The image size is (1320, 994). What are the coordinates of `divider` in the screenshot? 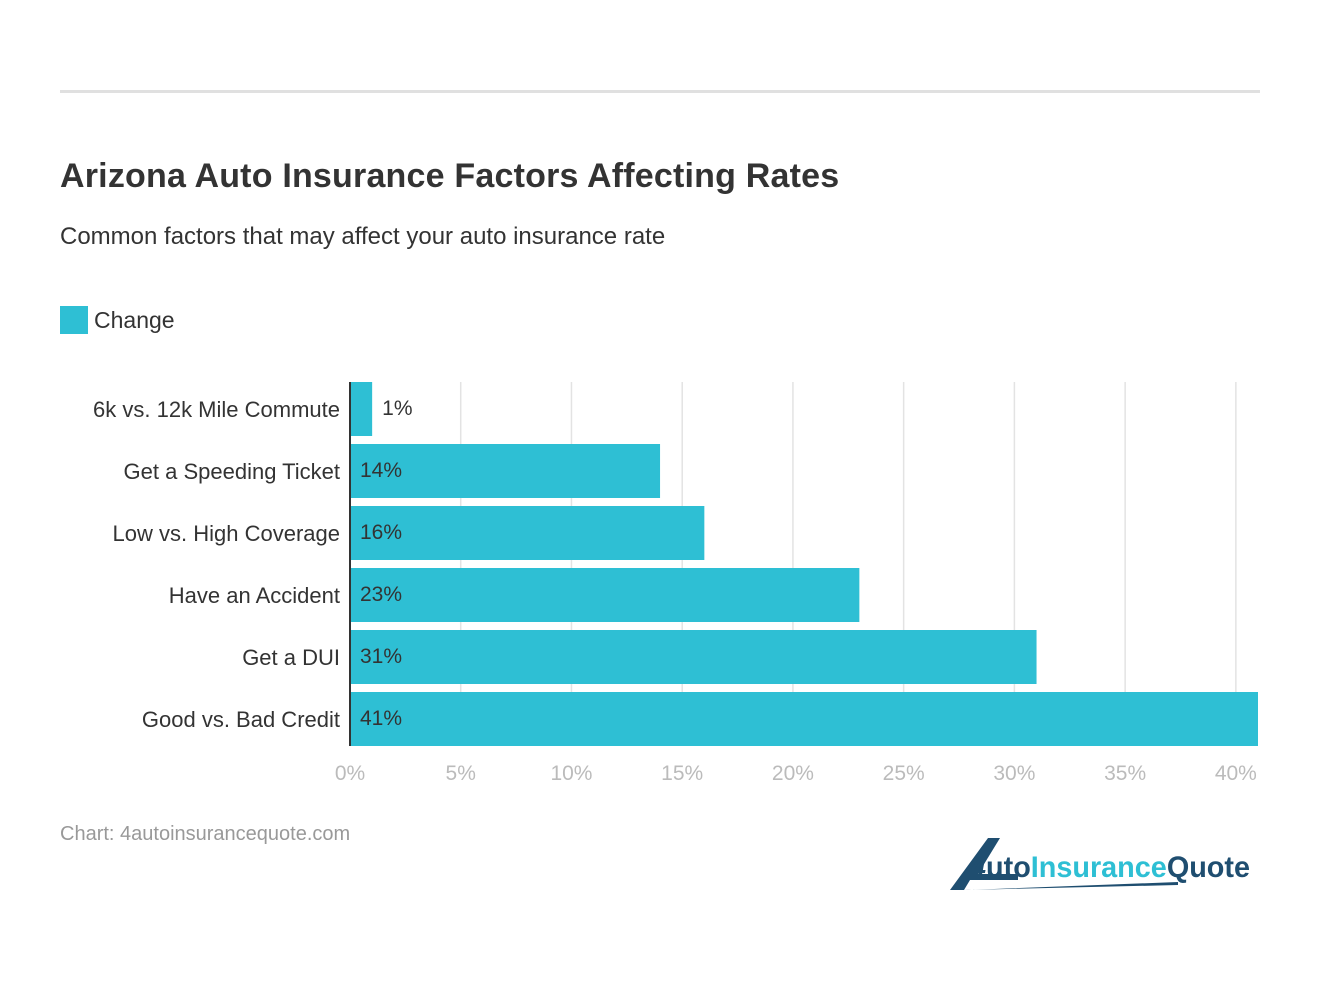 It's located at (660, 91).